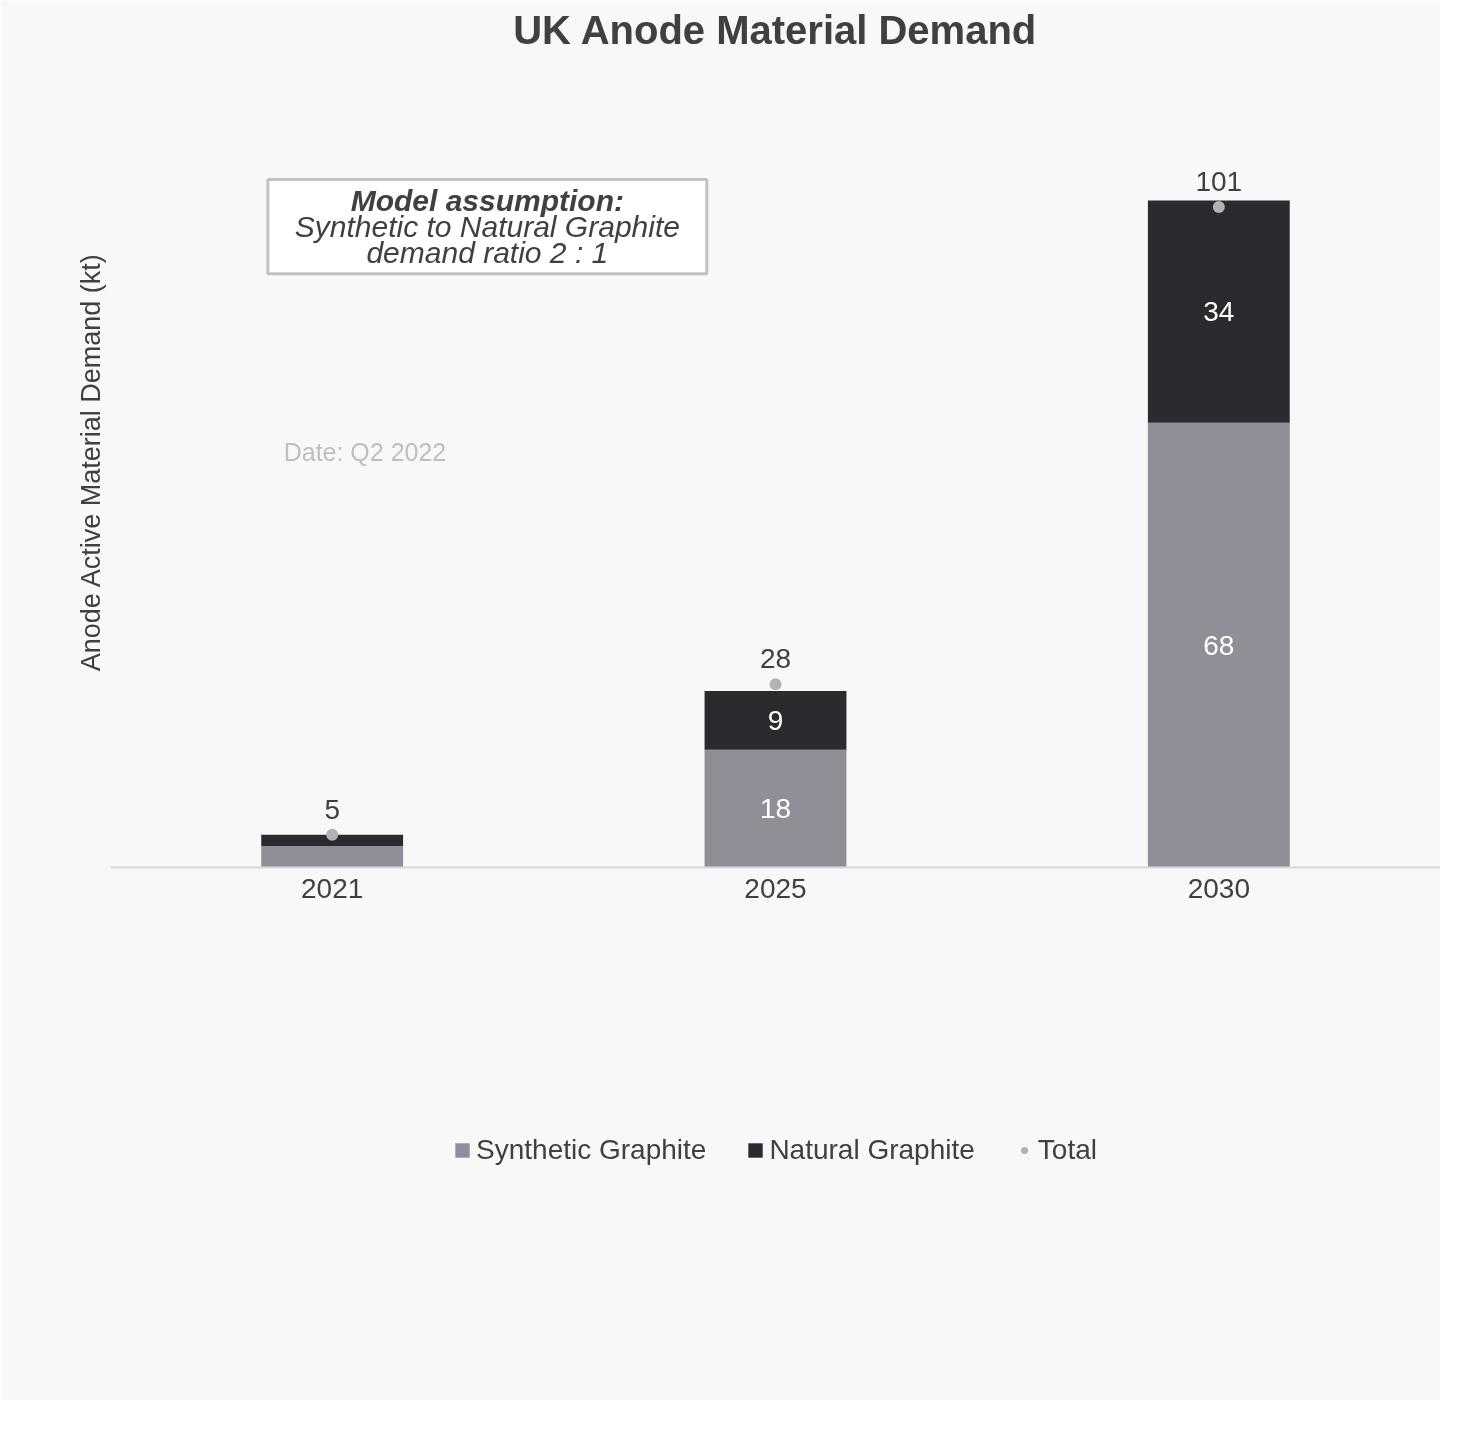  What do you see at coordinates (1067, 1150) in the screenshot?
I see `legend-label: Total` at bounding box center [1067, 1150].